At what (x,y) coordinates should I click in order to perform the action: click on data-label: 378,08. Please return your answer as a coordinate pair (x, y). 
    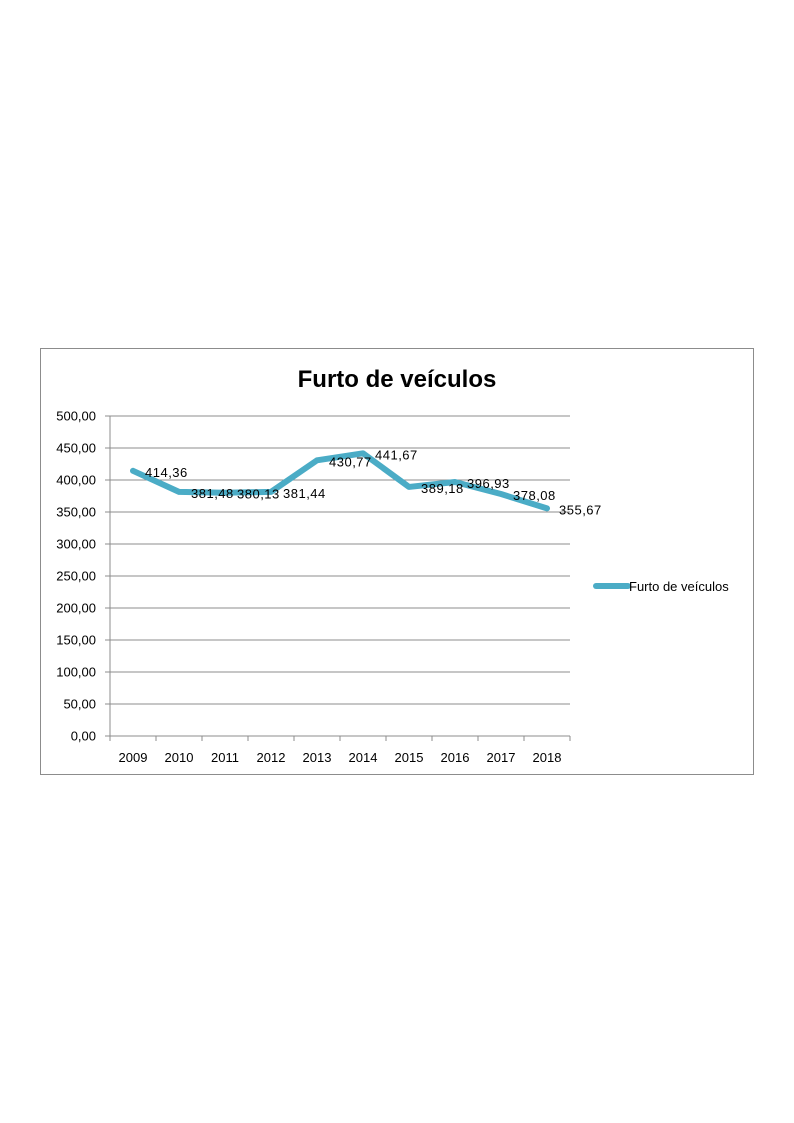
    Looking at the image, I should click on (534, 495).